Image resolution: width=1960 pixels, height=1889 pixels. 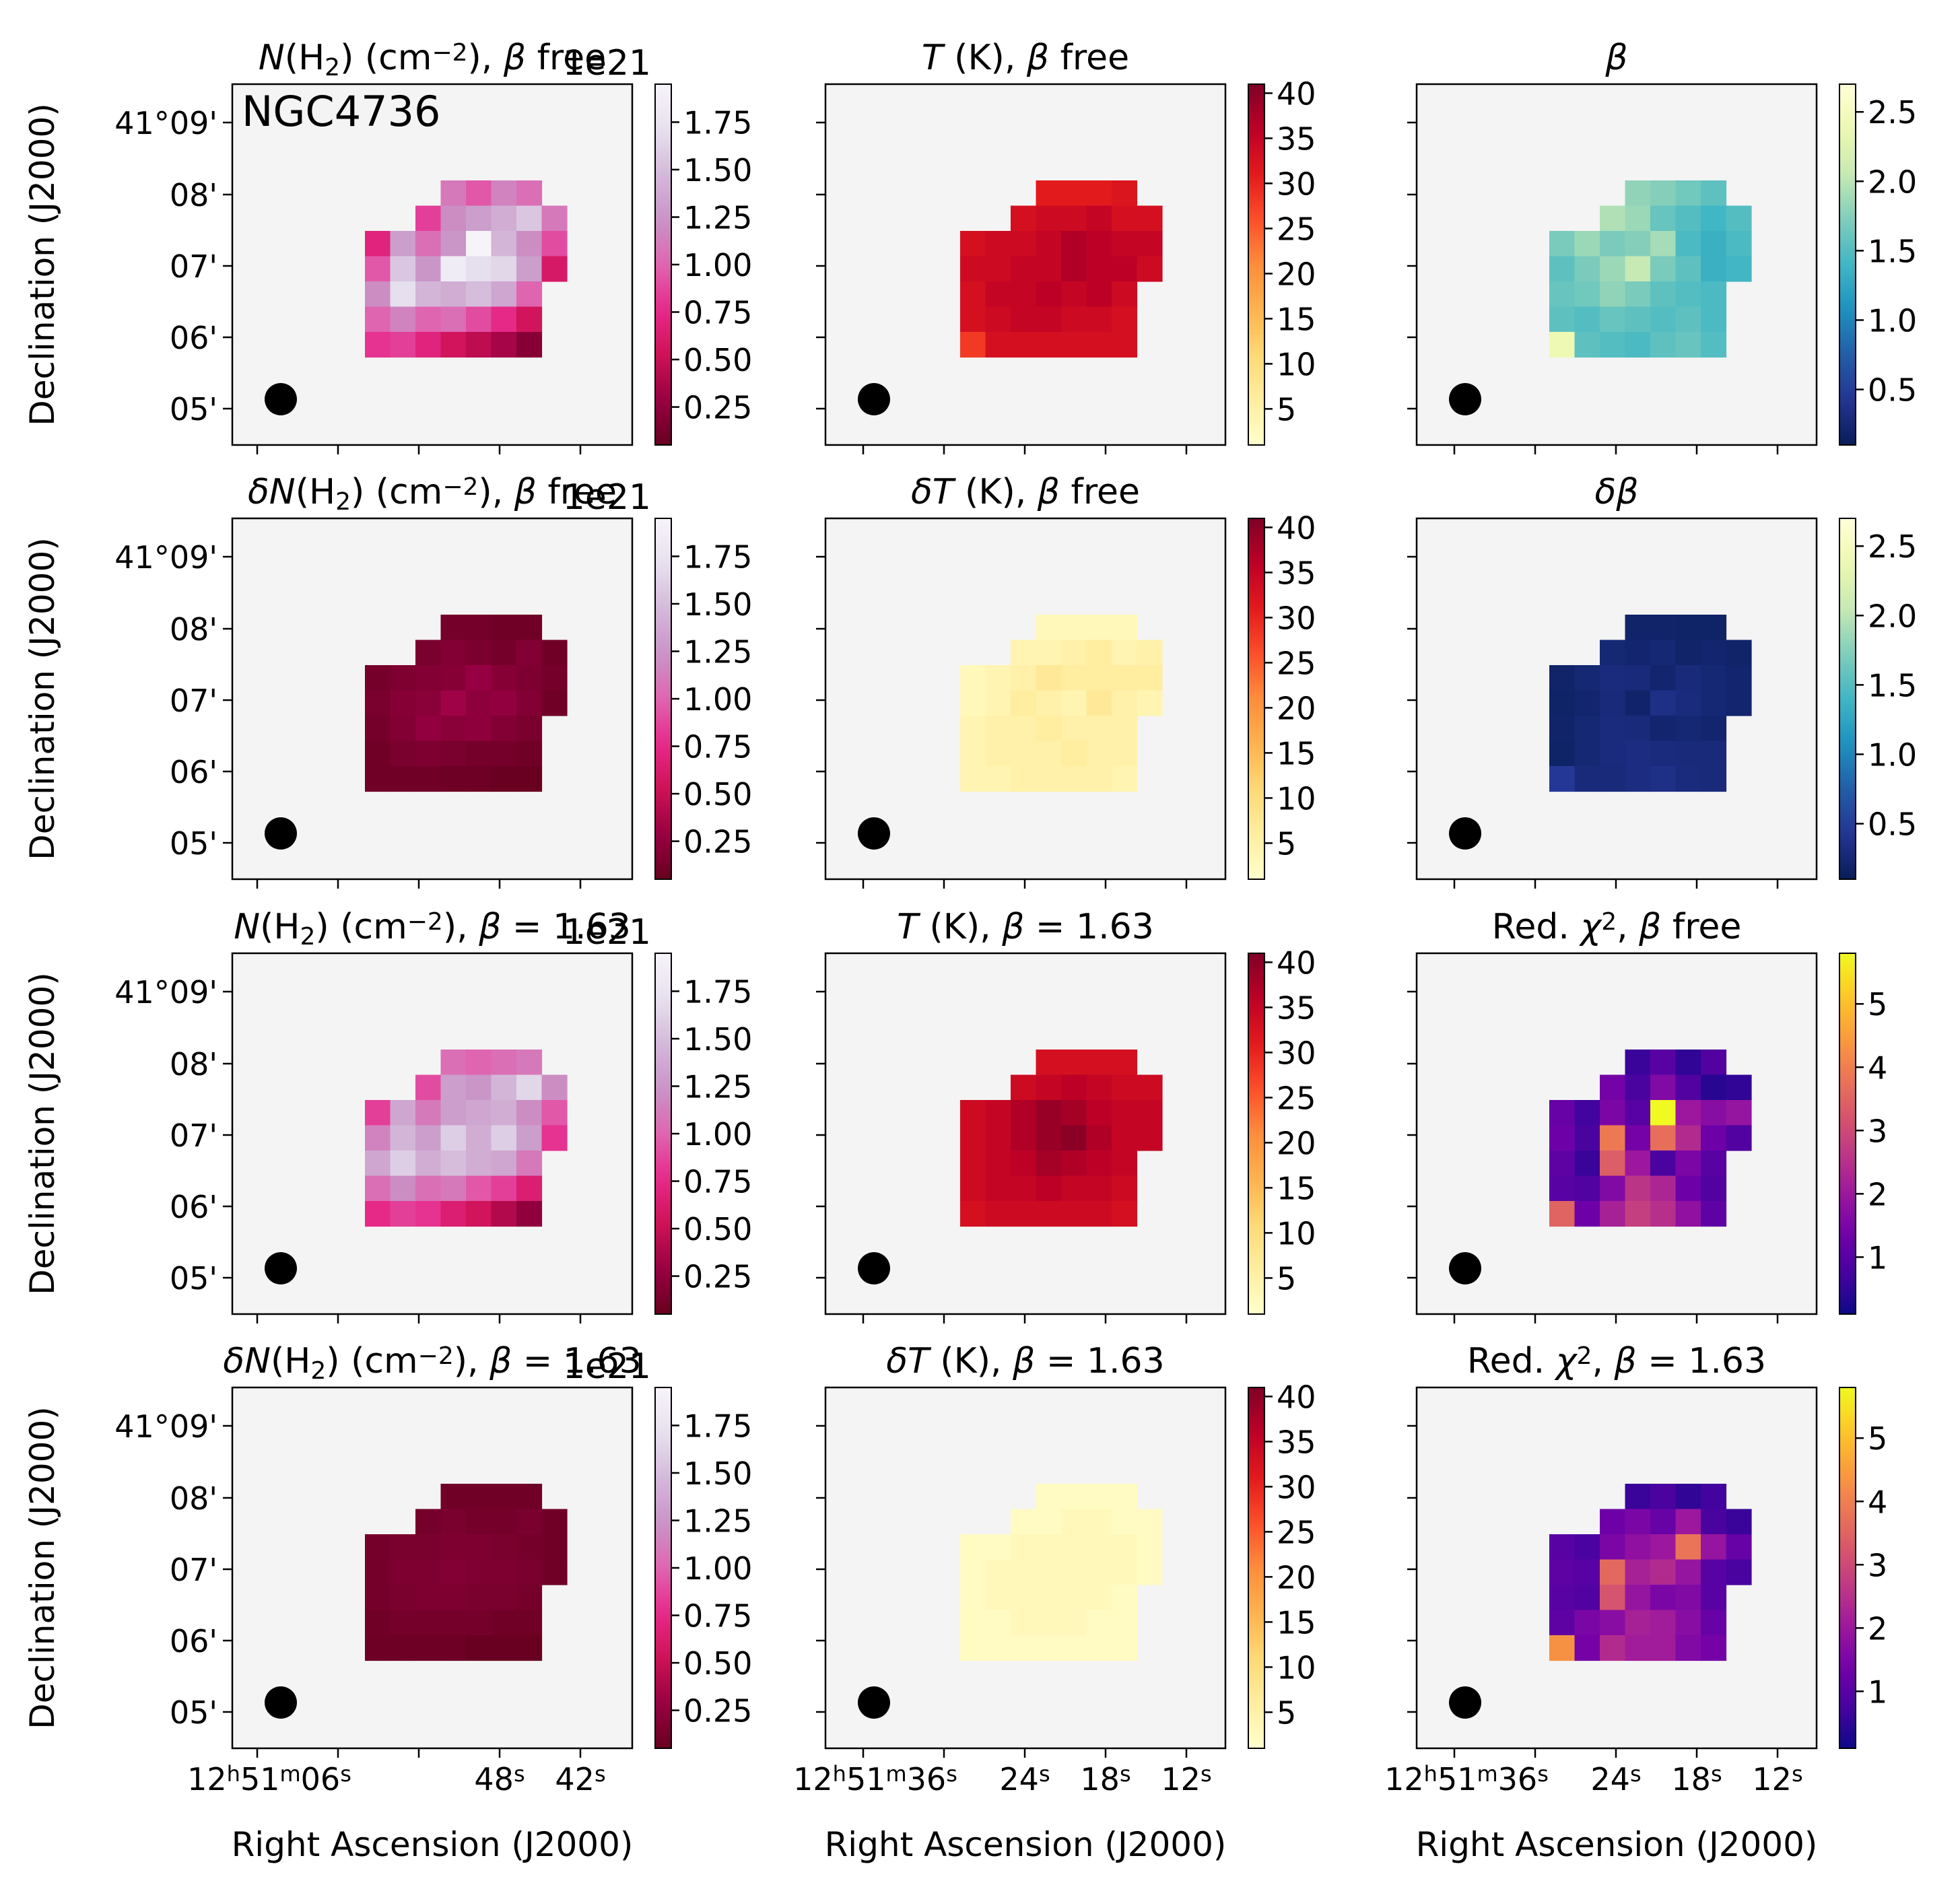 I want to click on title-part: ),, so click(x=486, y=58).